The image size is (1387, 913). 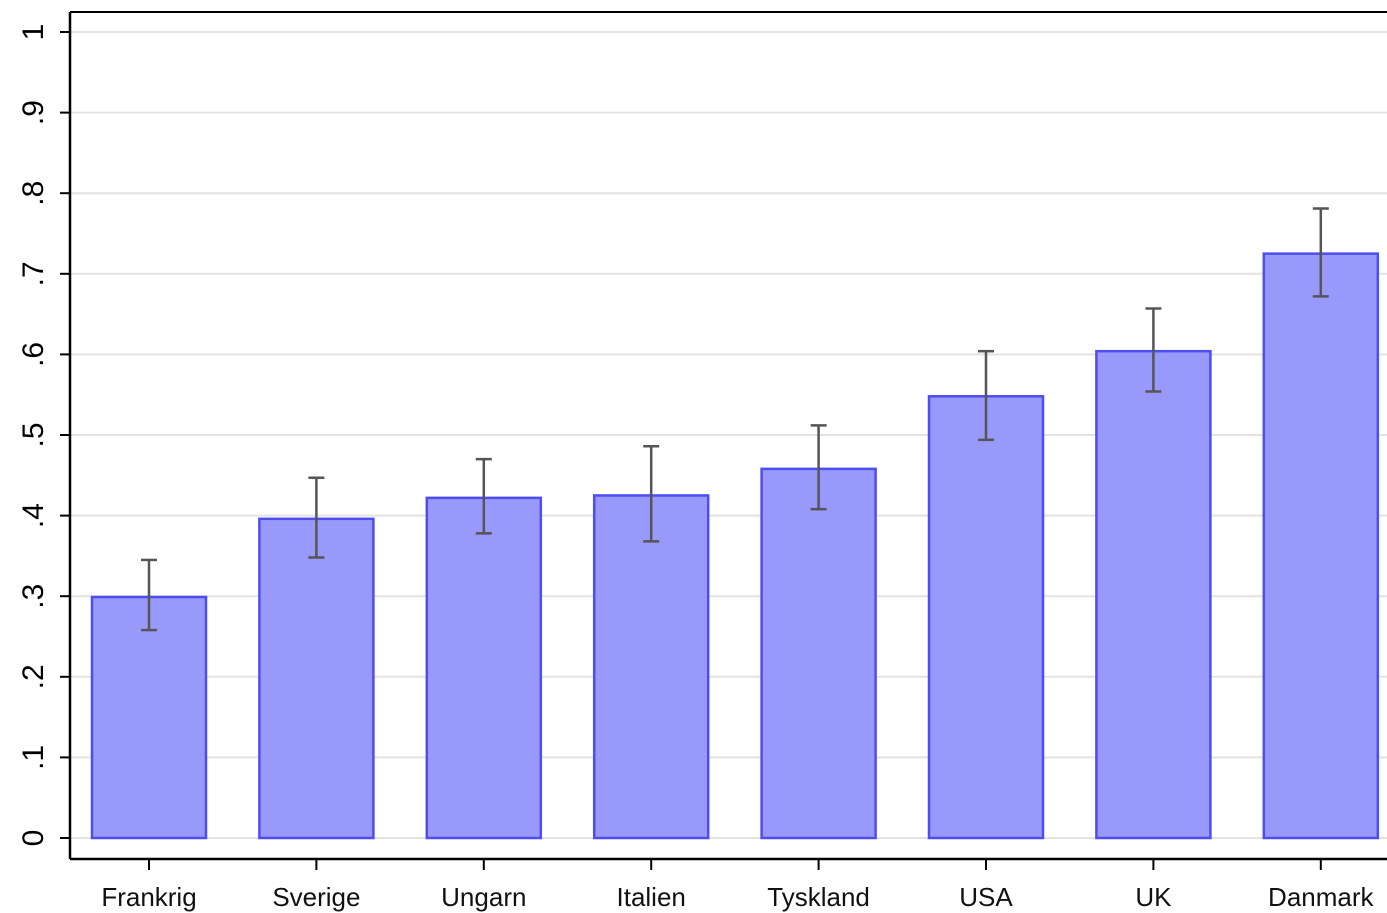 I want to click on y-tick-label: .7, so click(x=33, y=273).